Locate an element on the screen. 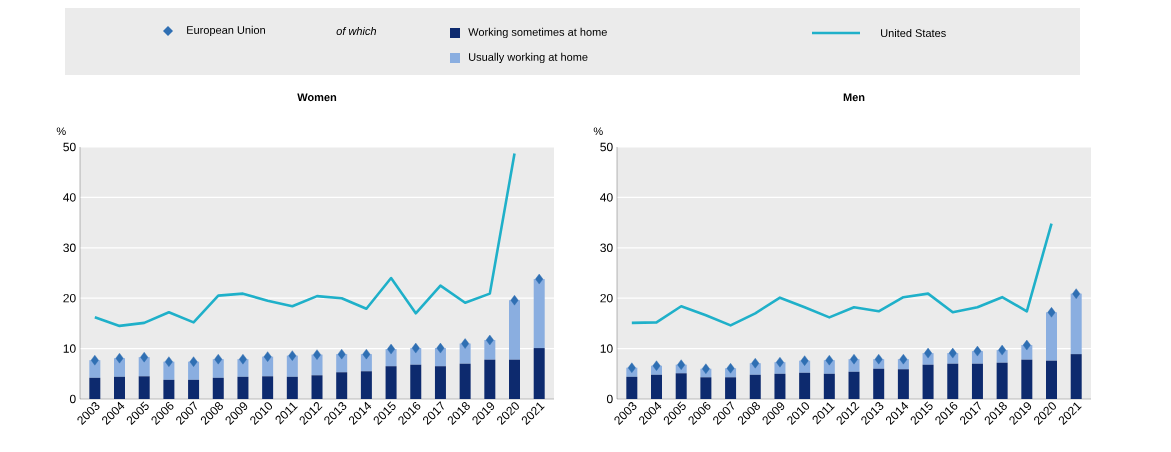 The width and height of the screenshot is (1171, 452). legend-label: Usually working at home is located at coordinates (528, 58).